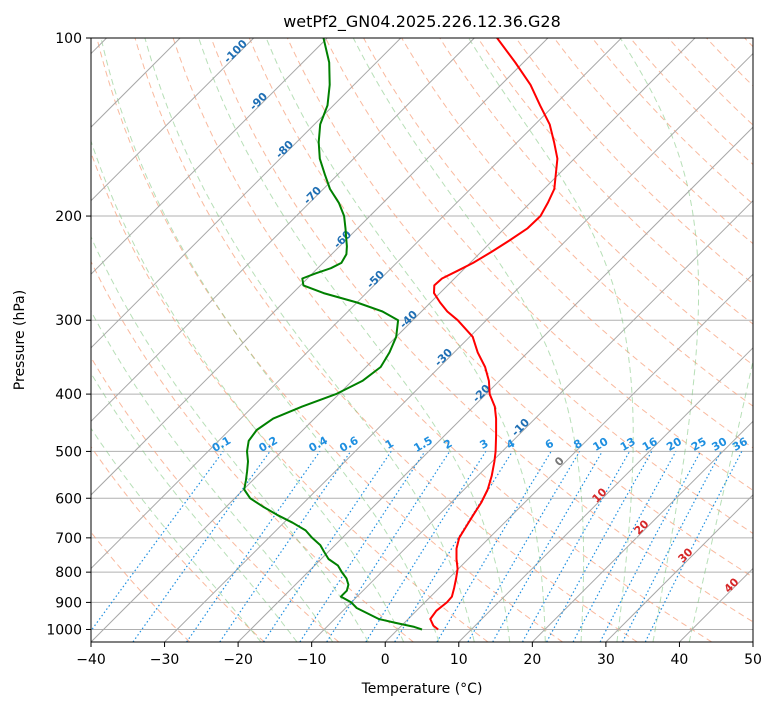 This screenshot has width=775, height=708. What do you see at coordinates (510, 444) in the screenshot?
I see `mixing-ratio-label: 4` at bounding box center [510, 444].